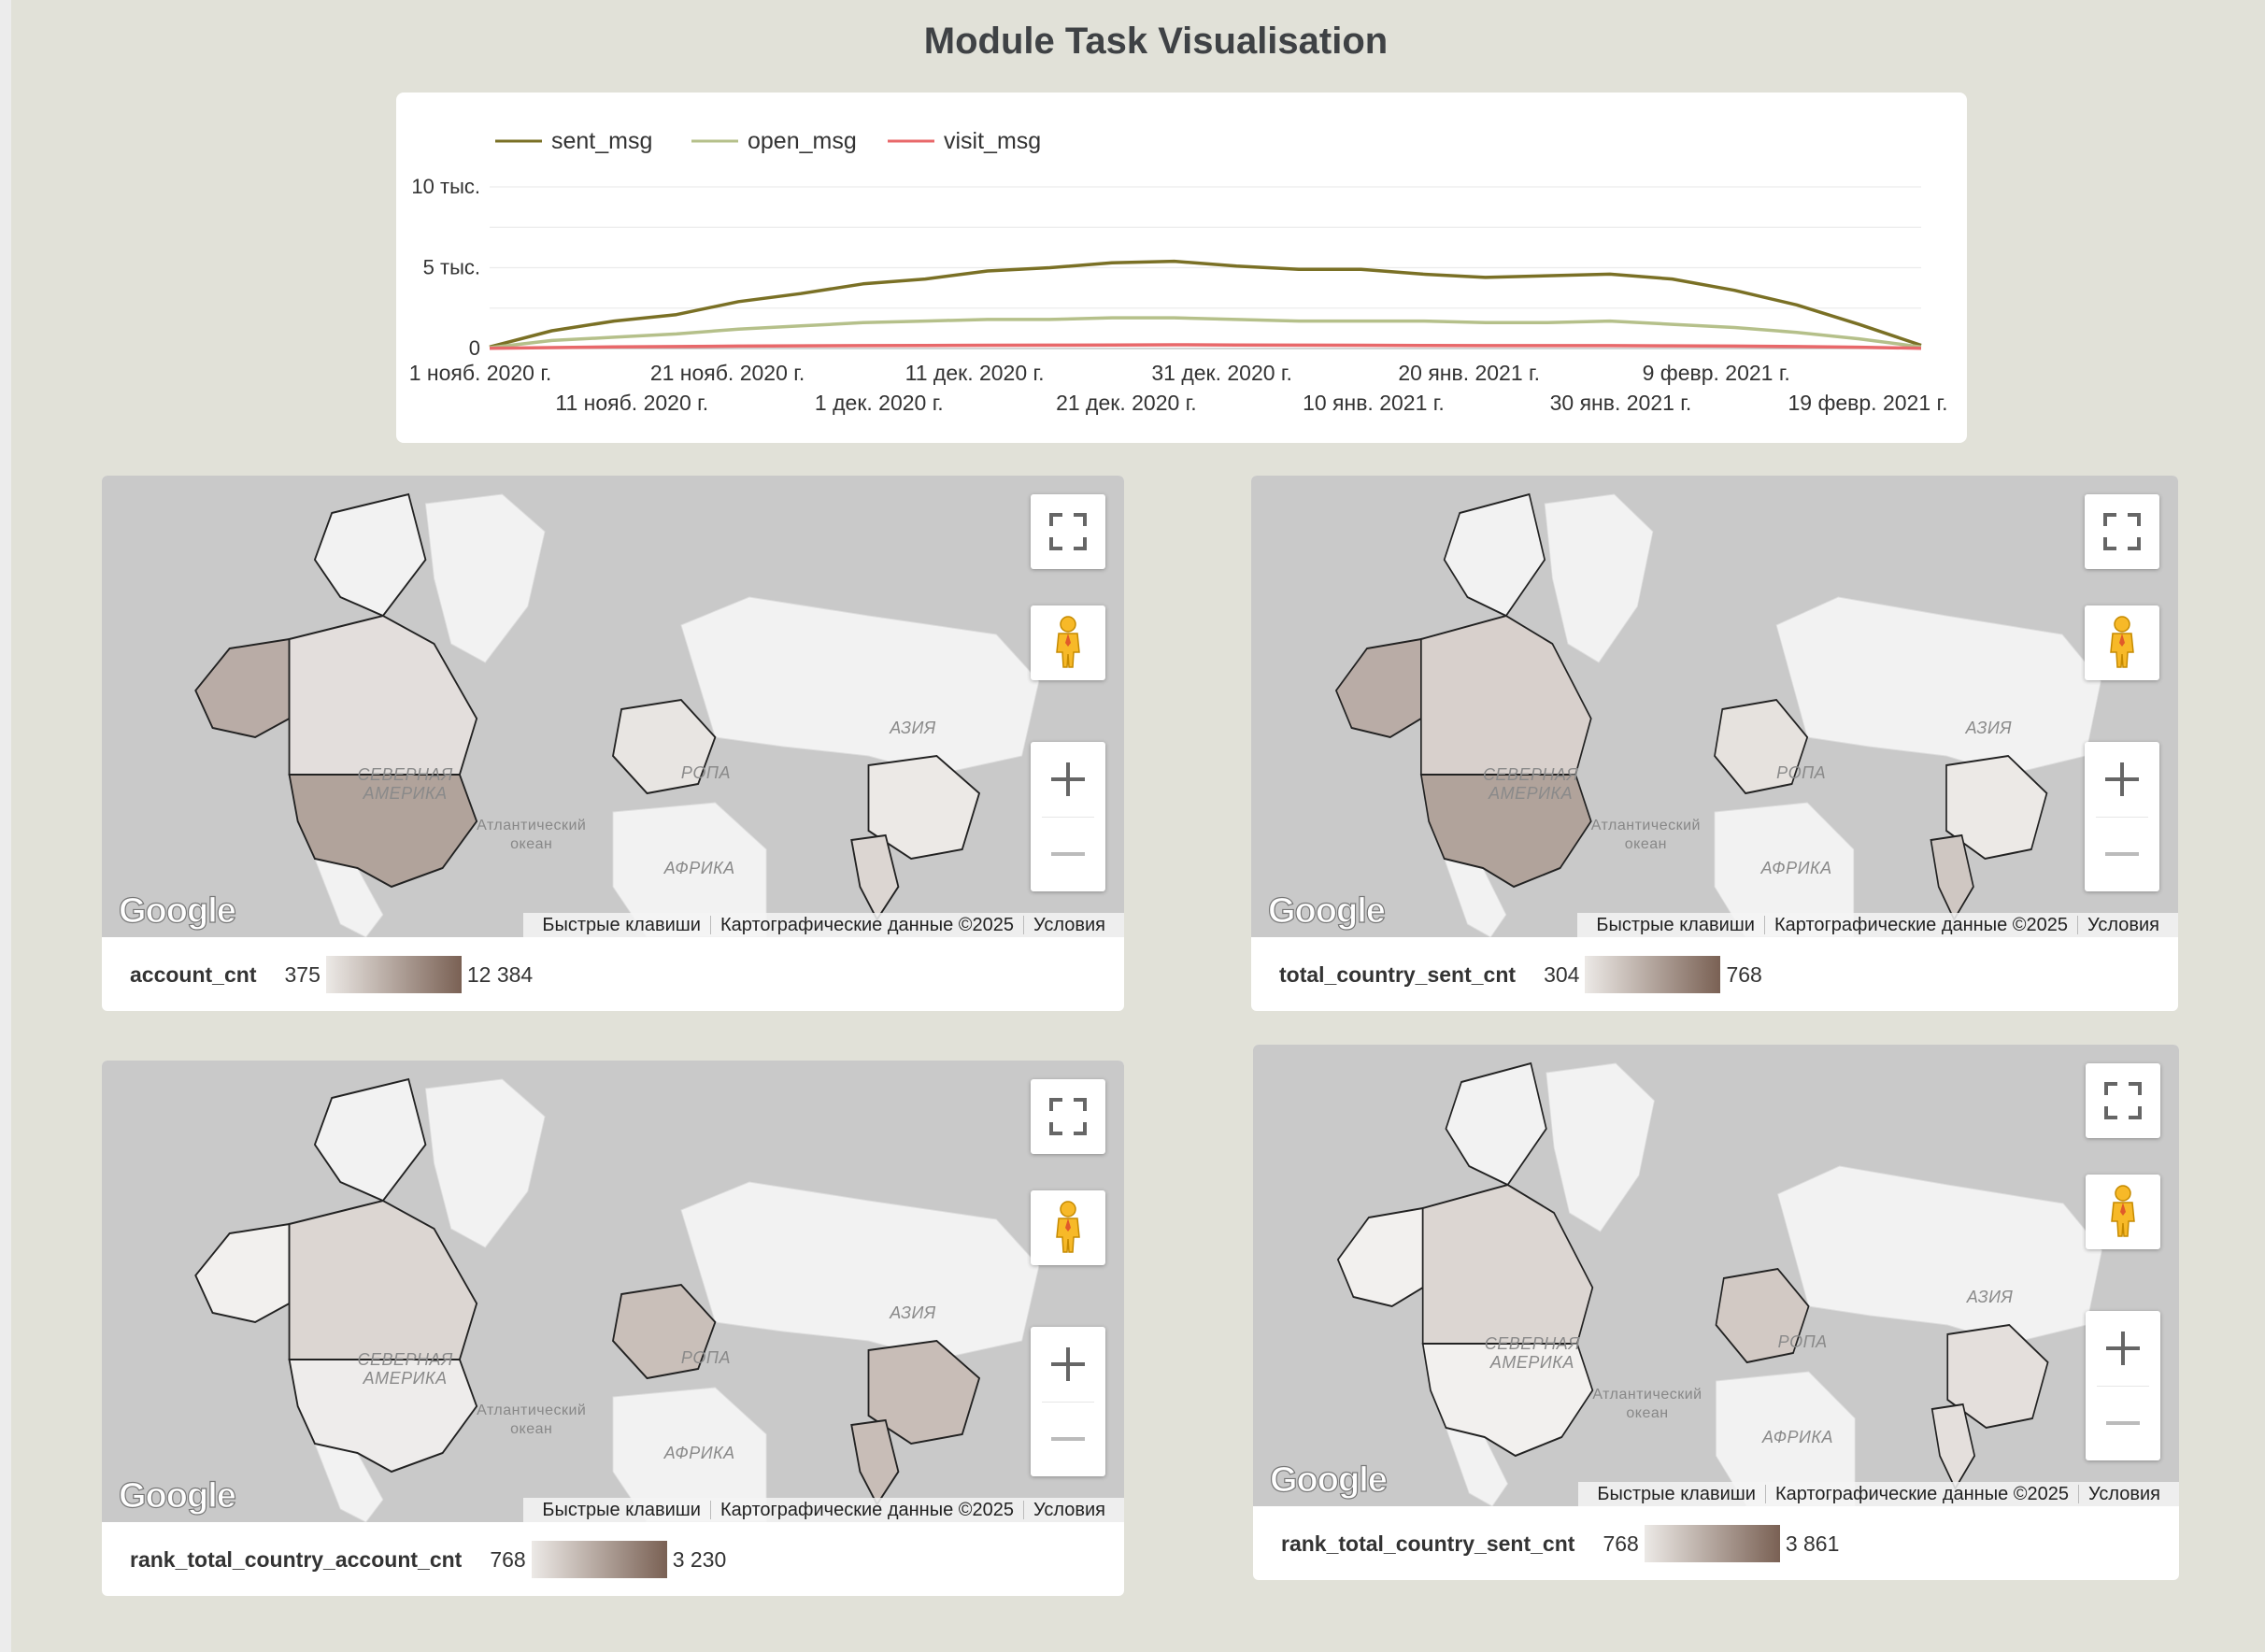 The height and width of the screenshot is (1652, 2265). I want to click on color-legend: rank_total_country_account_cnt 768 3 230, so click(428, 1559).